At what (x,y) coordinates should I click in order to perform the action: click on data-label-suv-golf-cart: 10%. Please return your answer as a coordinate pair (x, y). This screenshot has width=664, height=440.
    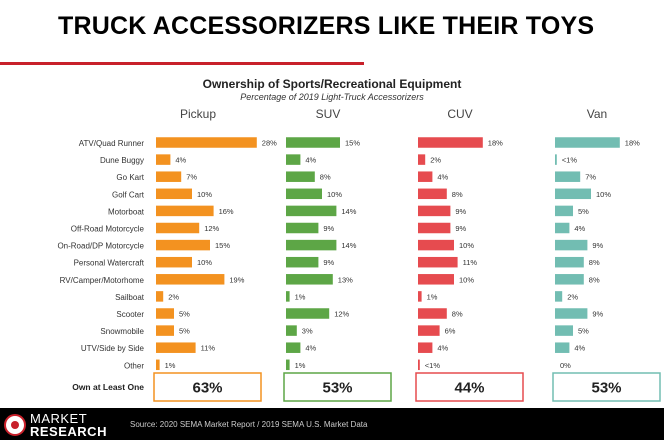
    Looking at the image, I should click on (334, 194).